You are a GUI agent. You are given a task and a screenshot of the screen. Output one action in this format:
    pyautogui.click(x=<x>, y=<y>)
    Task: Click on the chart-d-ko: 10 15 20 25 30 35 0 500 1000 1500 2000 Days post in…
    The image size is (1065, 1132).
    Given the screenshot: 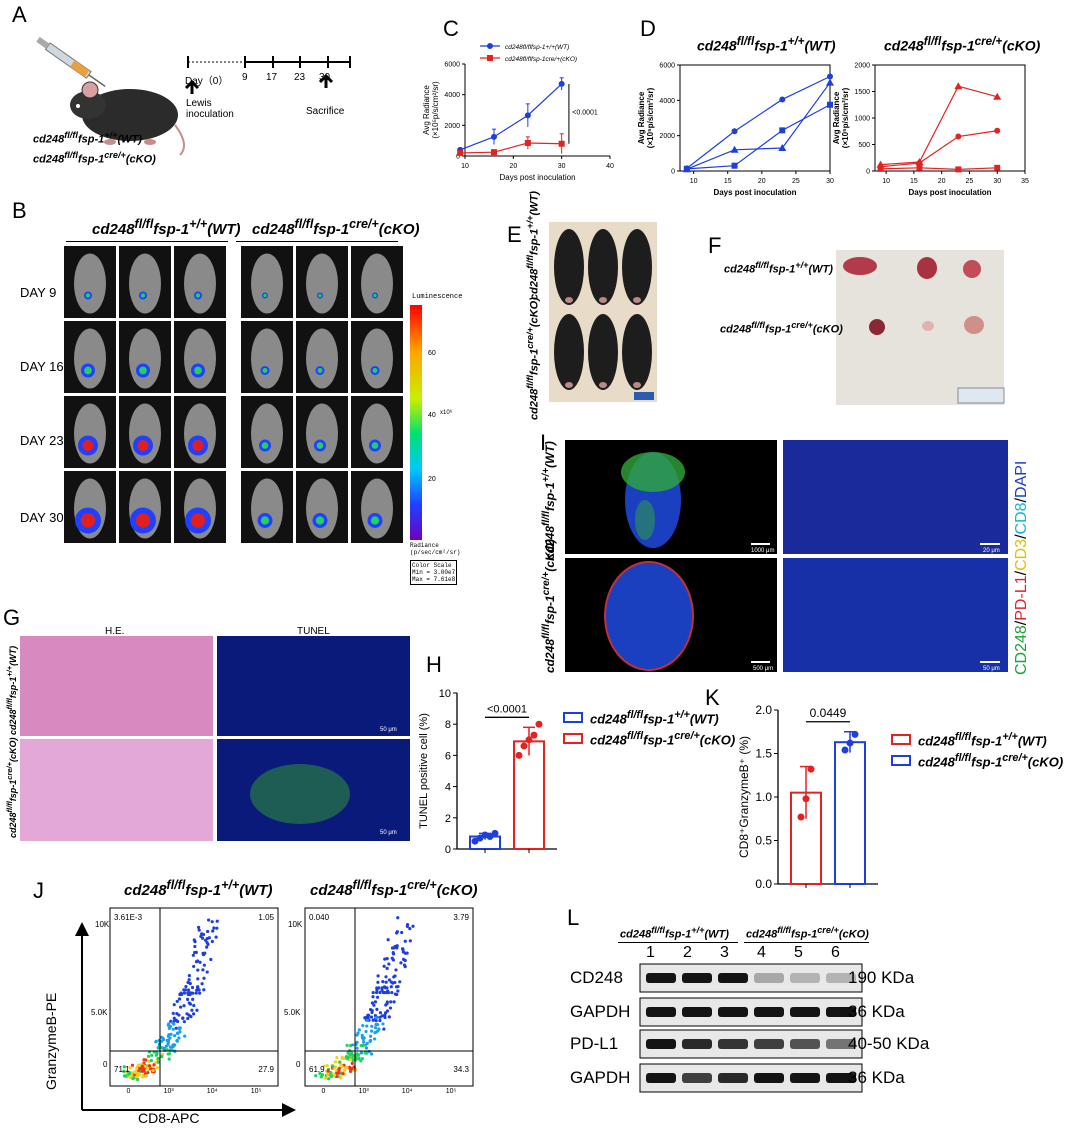 What is the action you would take?
    pyautogui.click(x=930, y=130)
    